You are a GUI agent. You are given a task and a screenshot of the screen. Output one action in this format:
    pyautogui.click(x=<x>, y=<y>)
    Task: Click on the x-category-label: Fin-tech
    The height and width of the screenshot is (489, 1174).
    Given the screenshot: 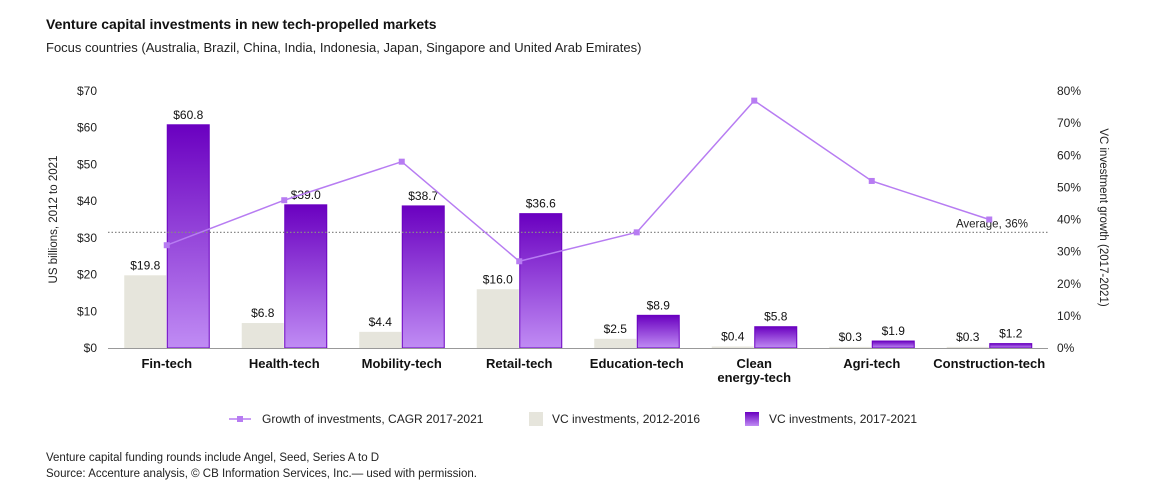 What is the action you would take?
    pyautogui.click(x=166, y=363)
    